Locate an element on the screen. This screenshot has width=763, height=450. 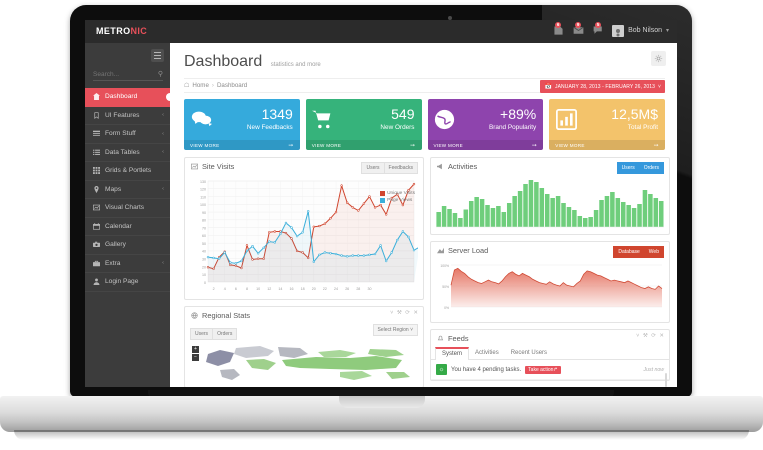
sidebar-item-form-stuff: Form Stuff ‹ is located at coordinates (127, 134).